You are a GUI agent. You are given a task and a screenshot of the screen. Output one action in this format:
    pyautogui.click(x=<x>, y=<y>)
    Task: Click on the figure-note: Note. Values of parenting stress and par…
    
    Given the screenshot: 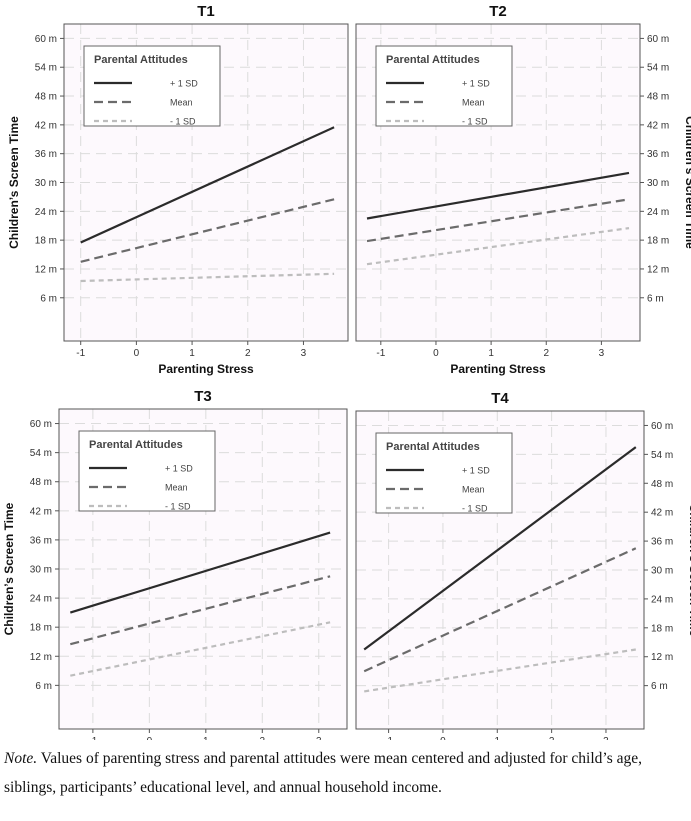 What is the action you would take?
    pyautogui.click(x=346, y=773)
    